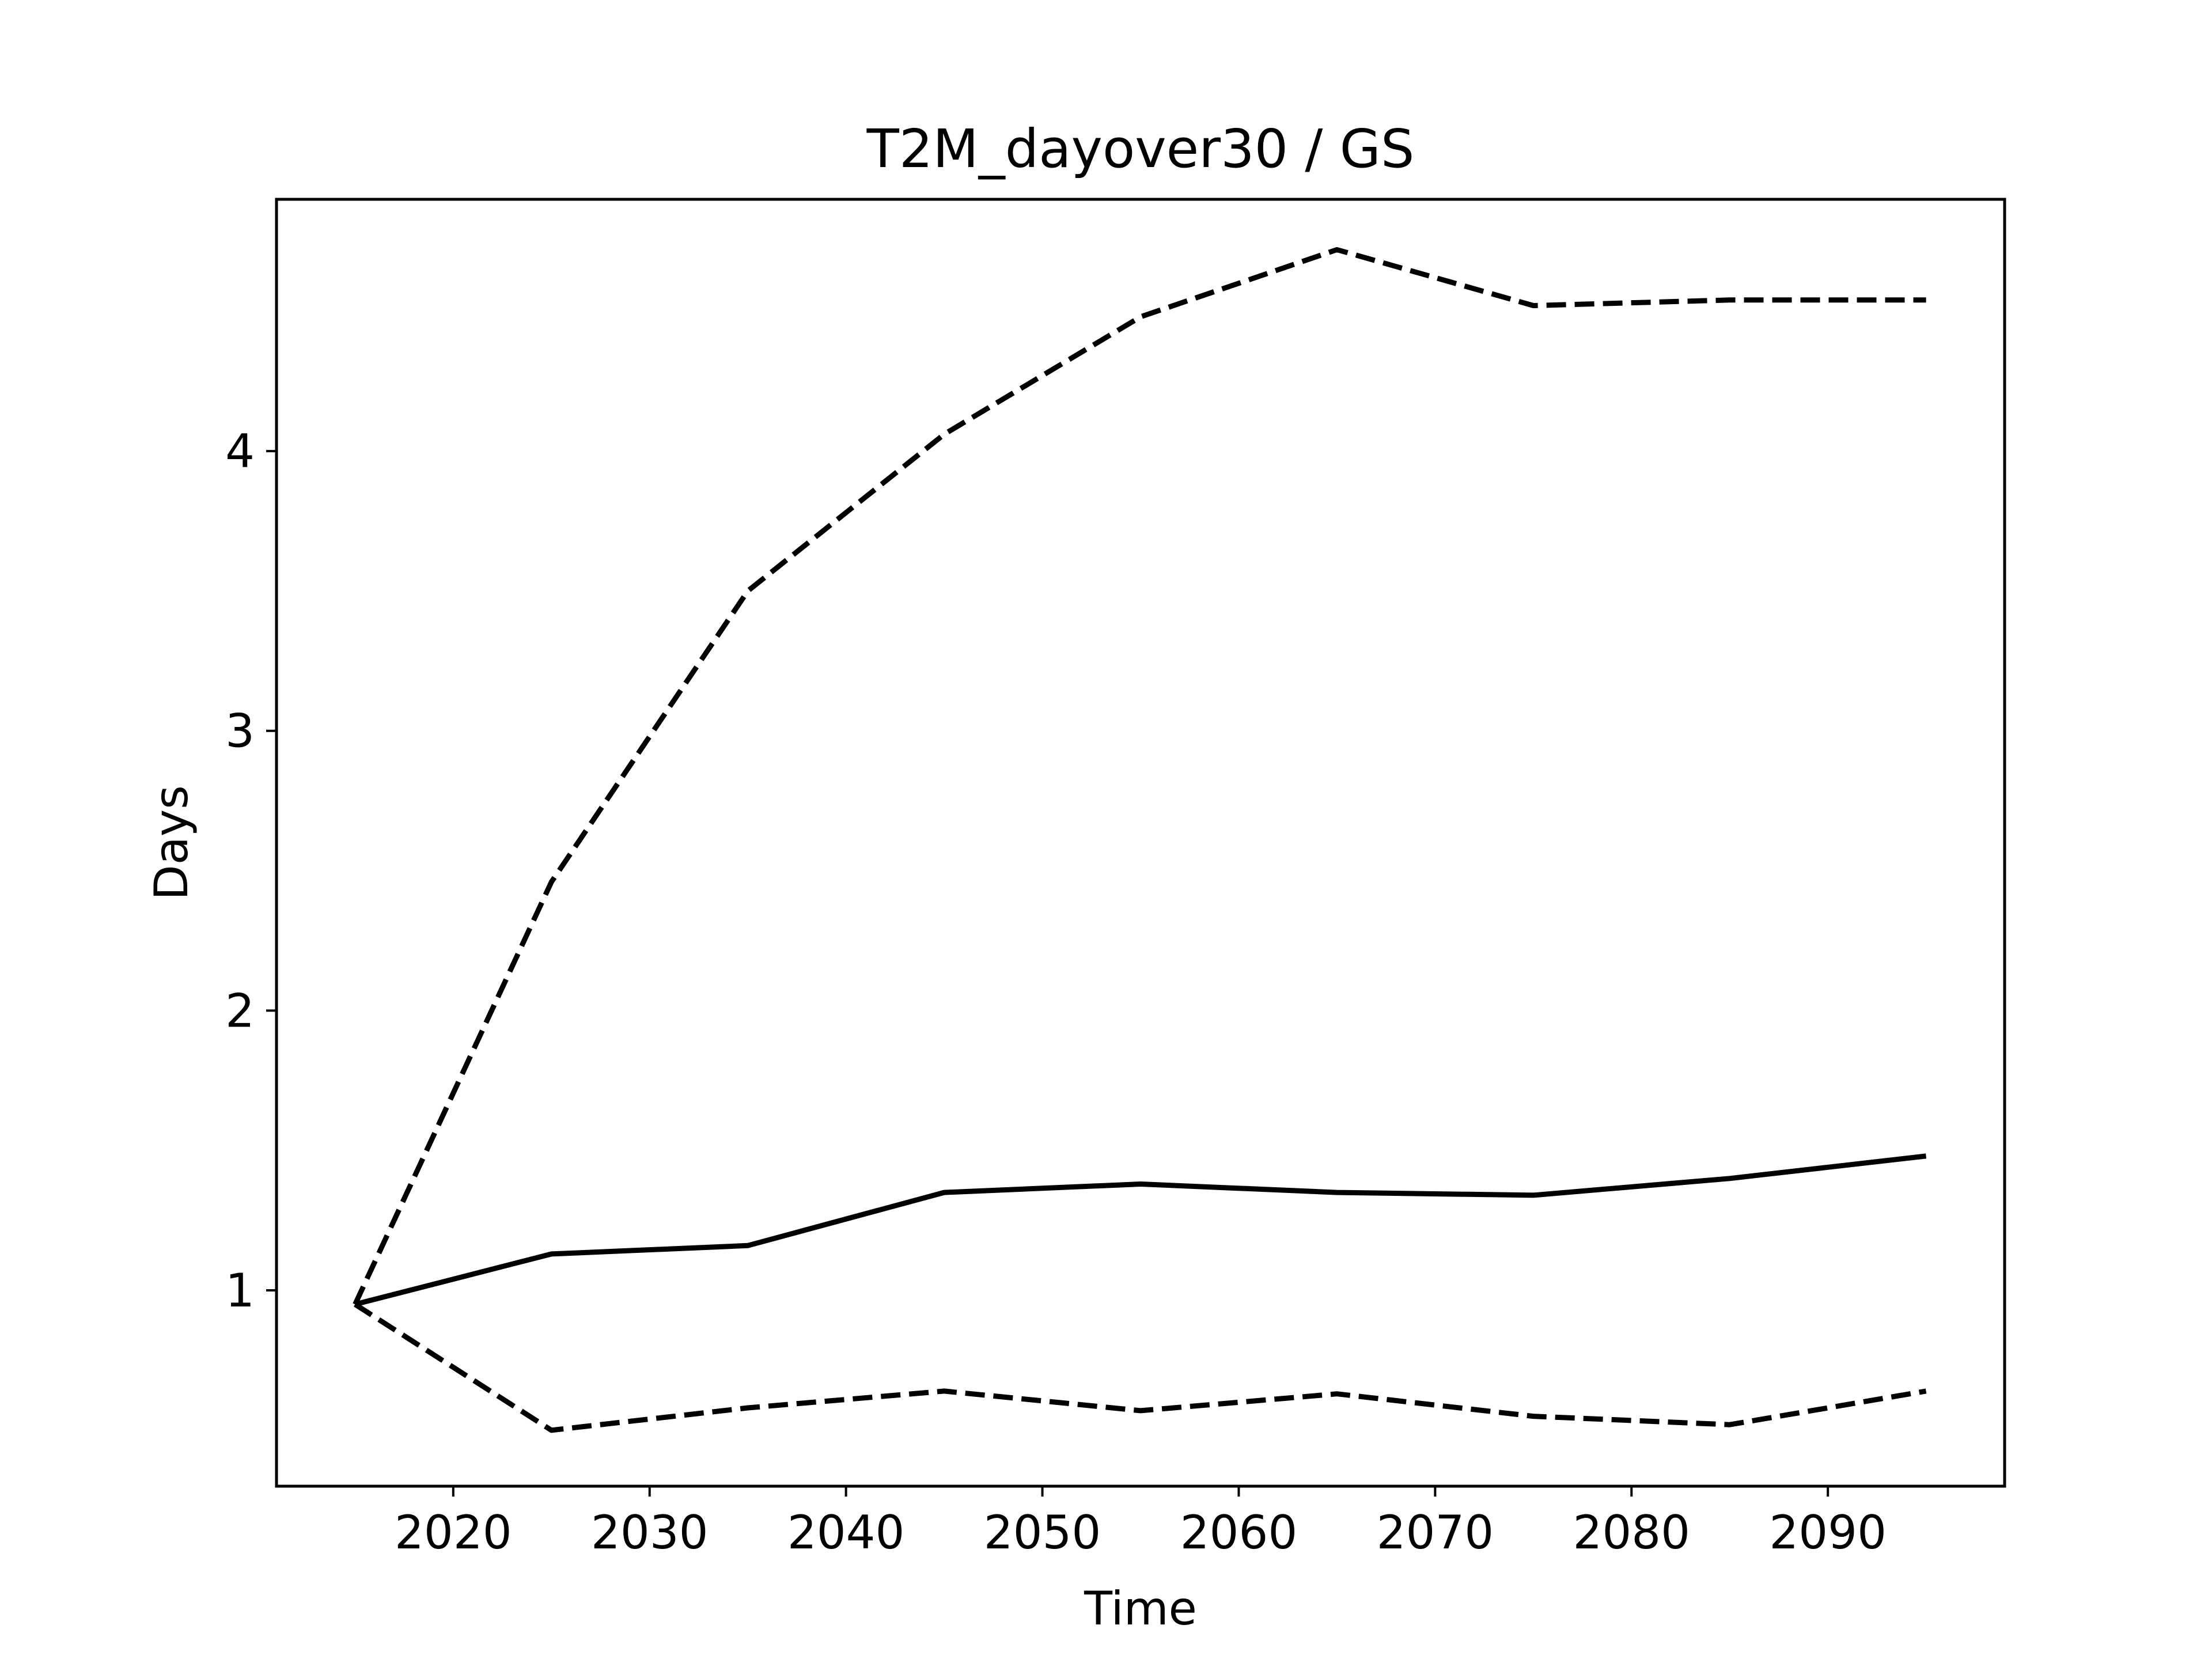  Describe the element at coordinates (250, 871) in the screenshot. I see `y-axis: 1 2 3 4` at that location.